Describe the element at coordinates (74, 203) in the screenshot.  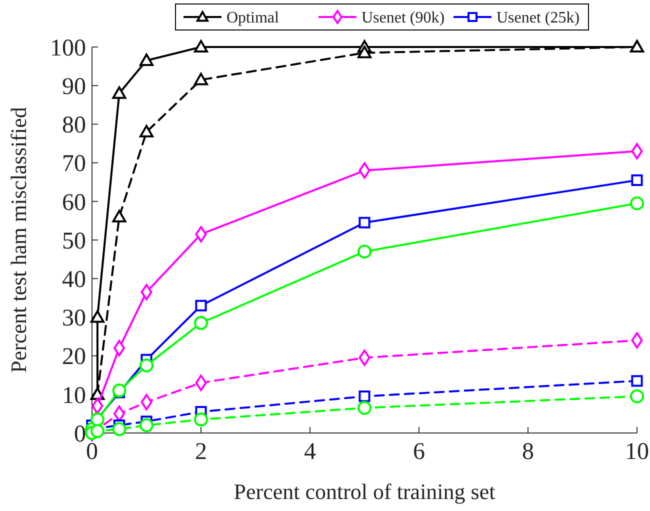
I see `y-tick-label: 60` at that location.